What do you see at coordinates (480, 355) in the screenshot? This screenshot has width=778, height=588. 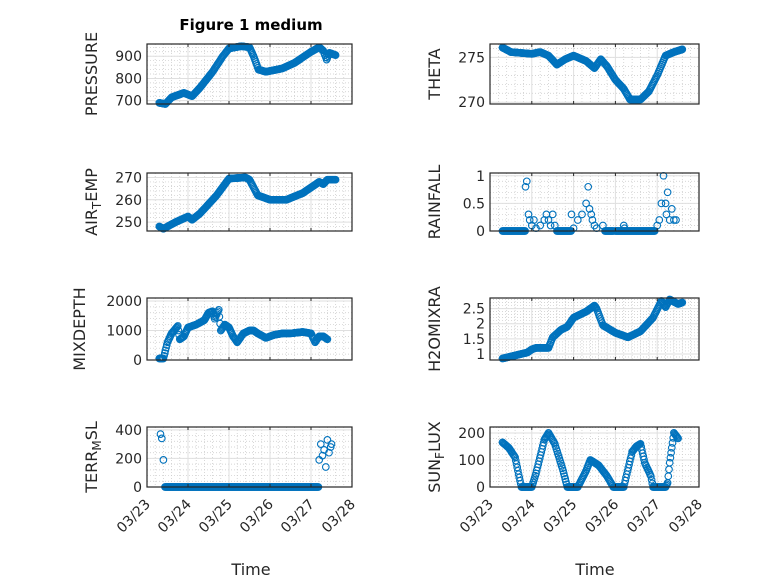 I see `y-tick-label: 1` at bounding box center [480, 355].